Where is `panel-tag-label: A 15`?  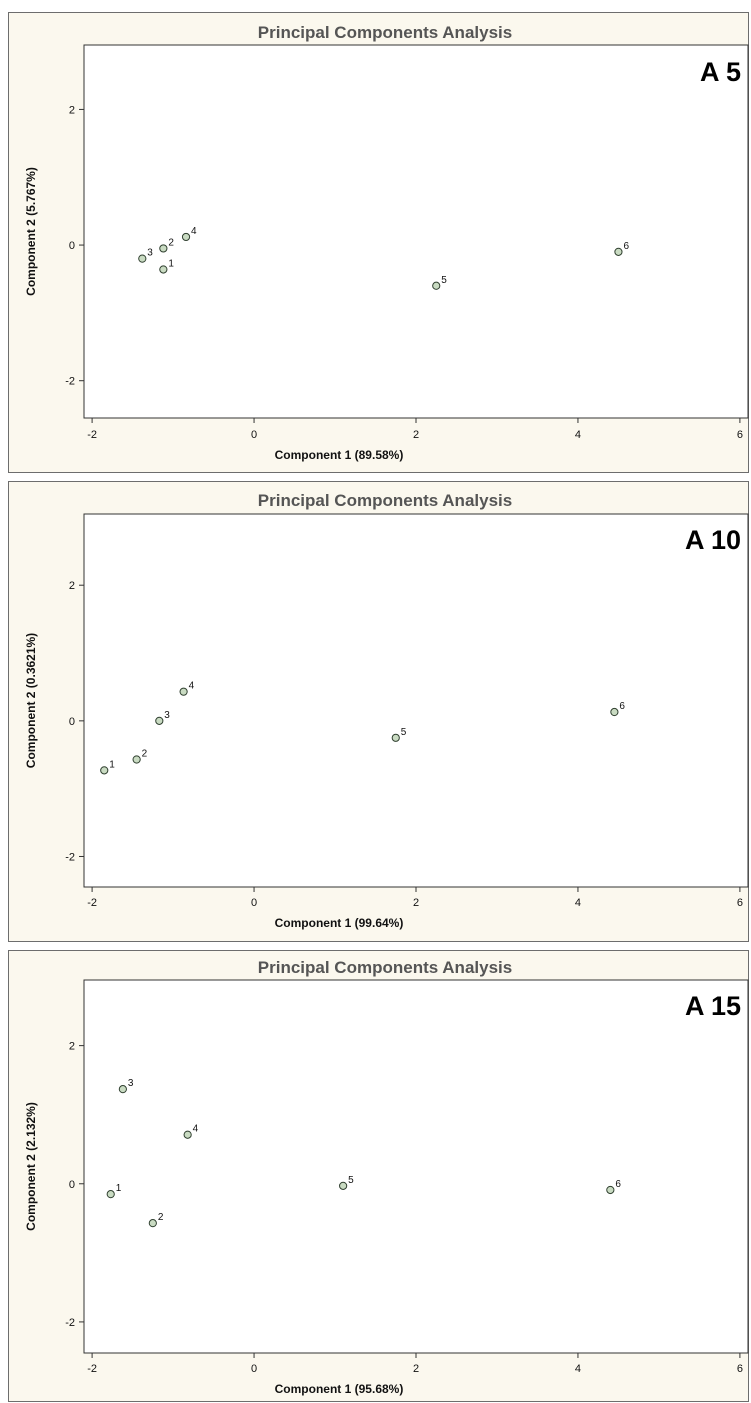 panel-tag-label: A 15 is located at coordinates (713, 1006).